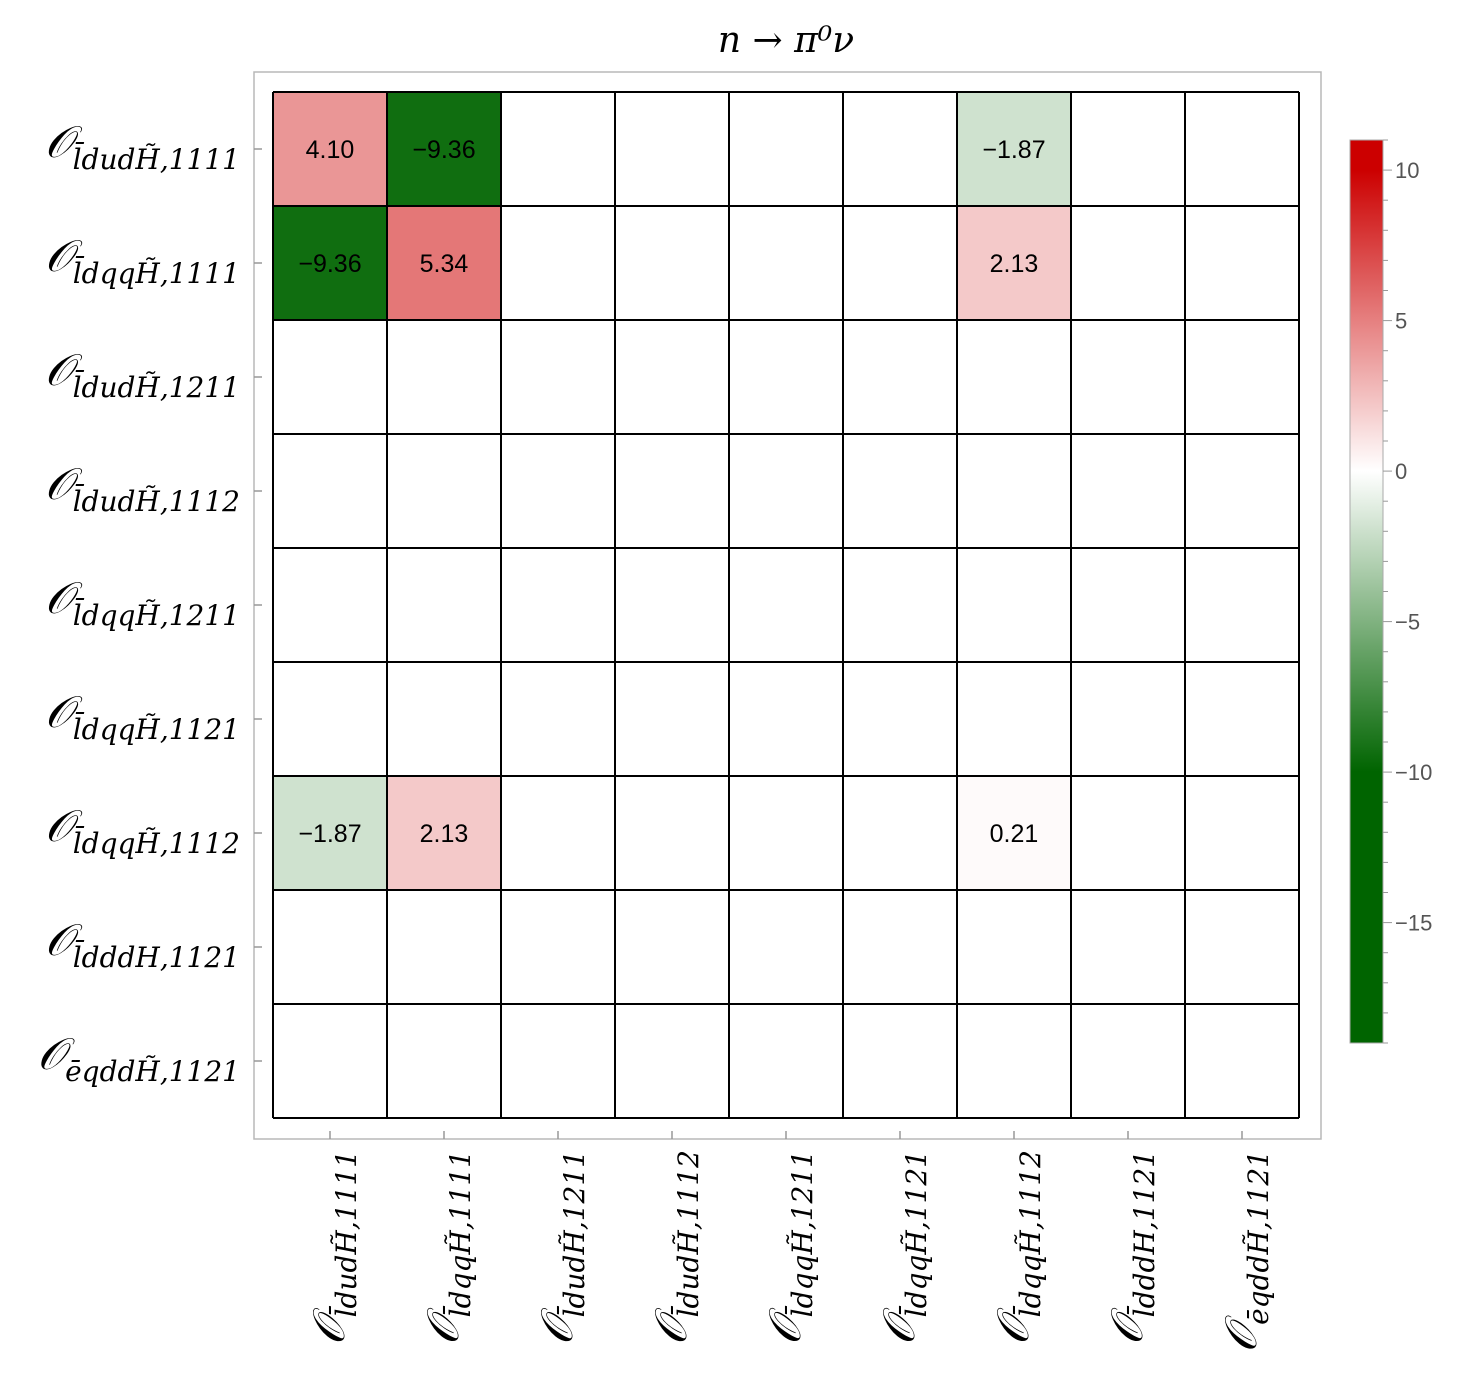 The height and width of the screenshot is (1383, 1467). I want to click on row-label: 𝒪l̄dudH̃,1112, so click(142, 488).